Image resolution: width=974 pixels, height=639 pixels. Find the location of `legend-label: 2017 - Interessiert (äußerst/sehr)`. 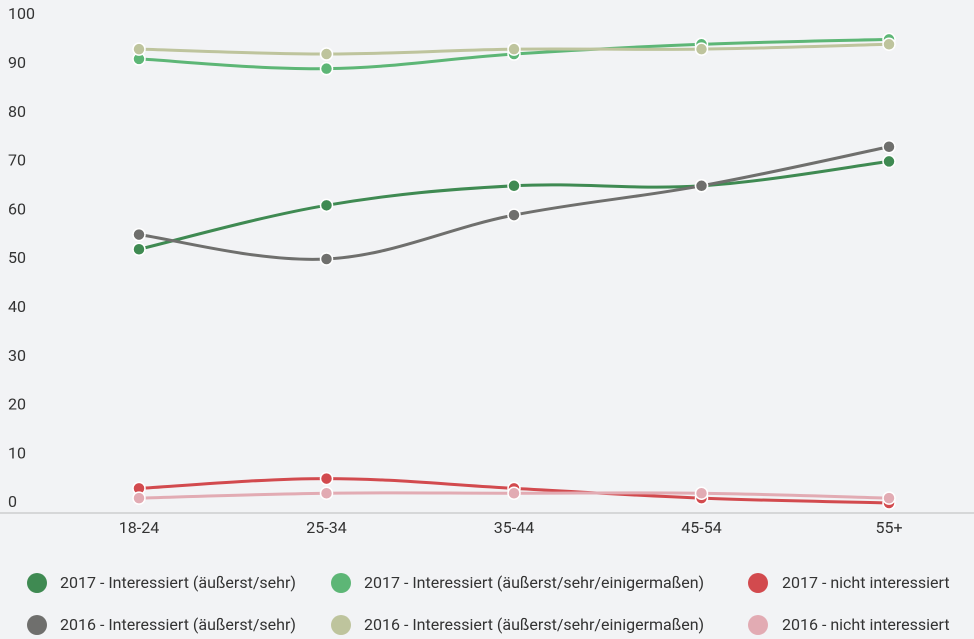

legend-label: 2017 - Interessiert (äußerst/sehr) is located at coordinates (178, 582).